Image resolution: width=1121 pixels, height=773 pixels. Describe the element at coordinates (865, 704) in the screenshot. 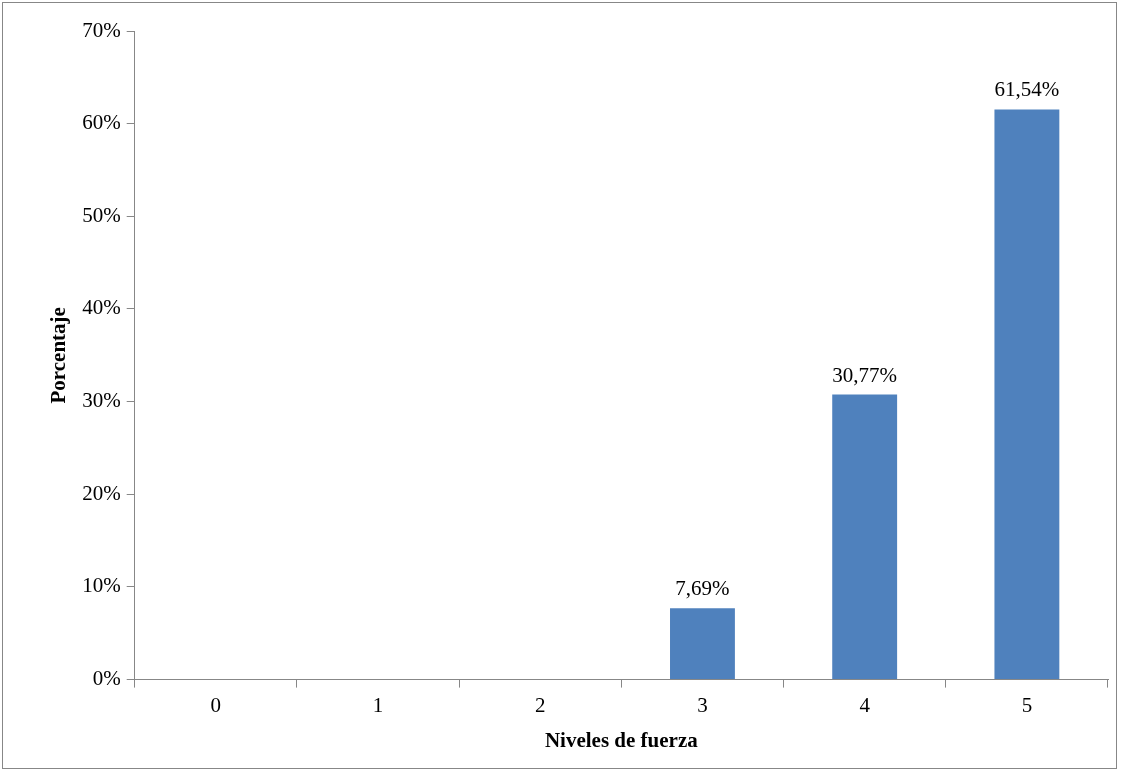

I see `x-tick-label: 4` at that location.